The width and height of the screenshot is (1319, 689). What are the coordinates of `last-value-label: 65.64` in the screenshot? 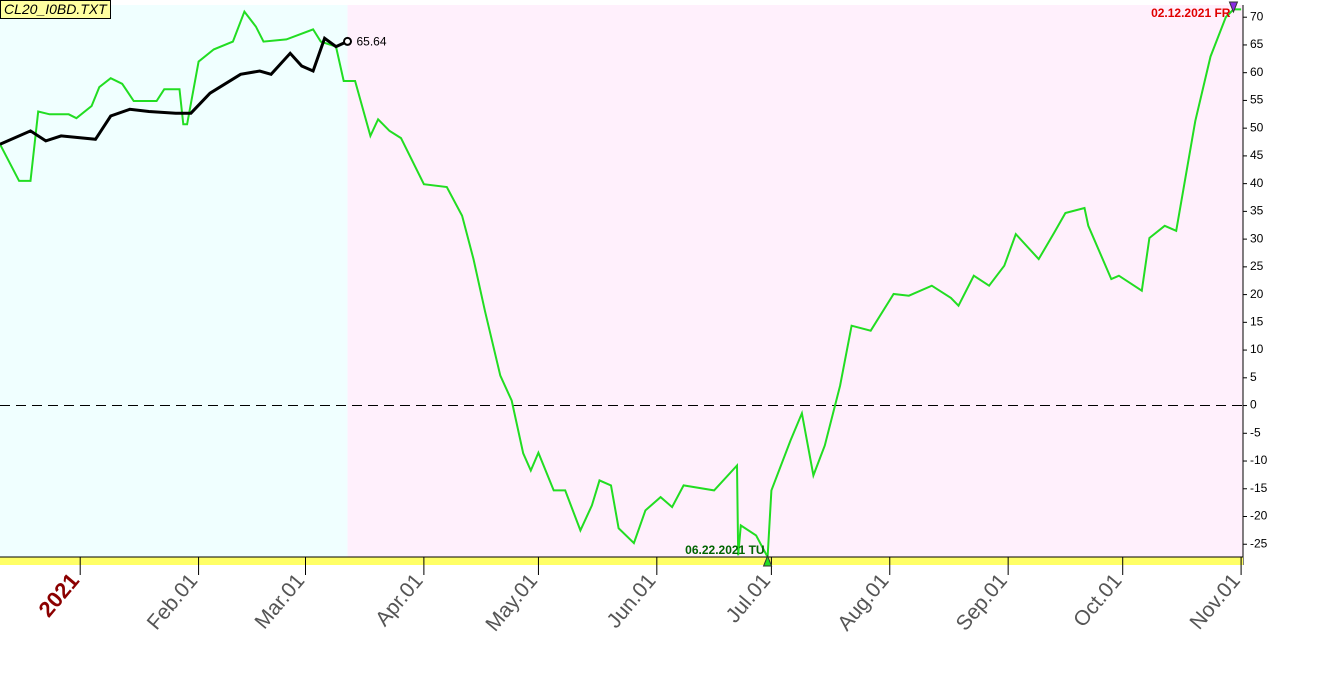 It's located at (372, 41).